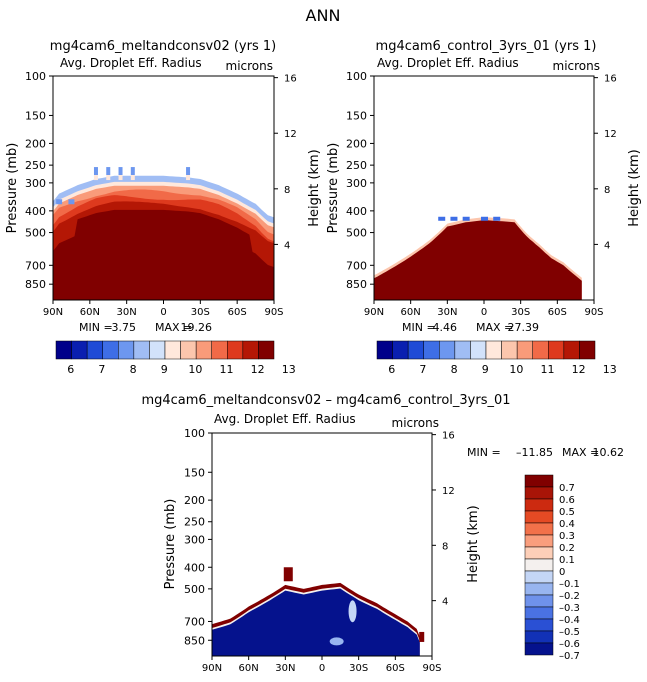 Image resolution: width=647 pixels, height=682 pixels. Describe the element at coordinates (580, 452) in the screenshot. I see `panel-diff-max-label: MAX =` at that location.